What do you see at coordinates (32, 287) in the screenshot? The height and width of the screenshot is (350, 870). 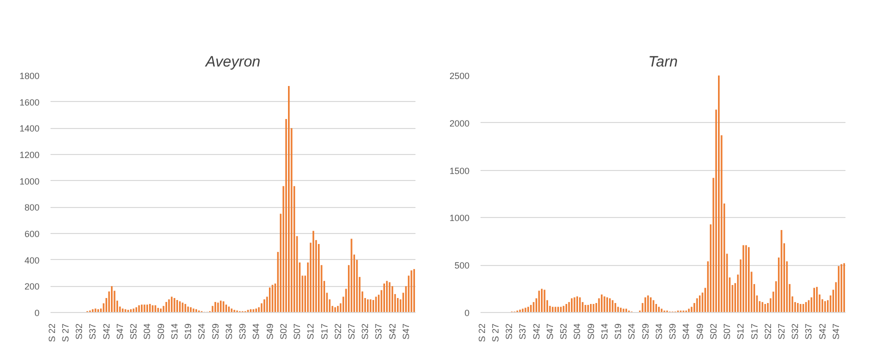 I see `y-tick-label: 200` at bounding box center [32, 287].